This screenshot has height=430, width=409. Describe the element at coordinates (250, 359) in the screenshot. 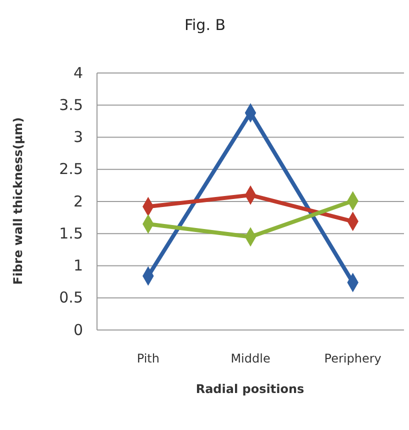

I see `x-tick-label: Middle` at that location.